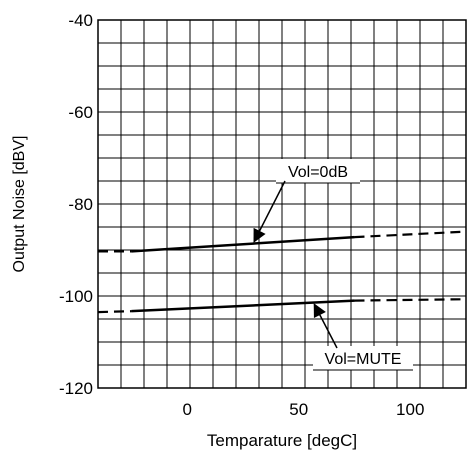  Describe the element at coordinates (76, 296) in the screenshot. I see `y-tick-label: -100` at that location.